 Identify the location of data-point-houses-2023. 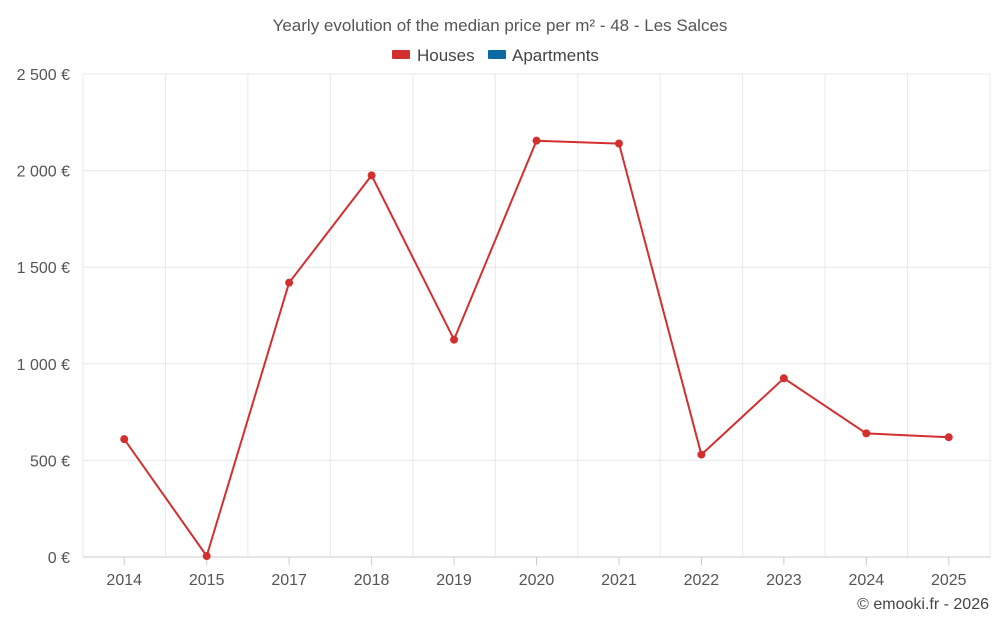
(783, 378).